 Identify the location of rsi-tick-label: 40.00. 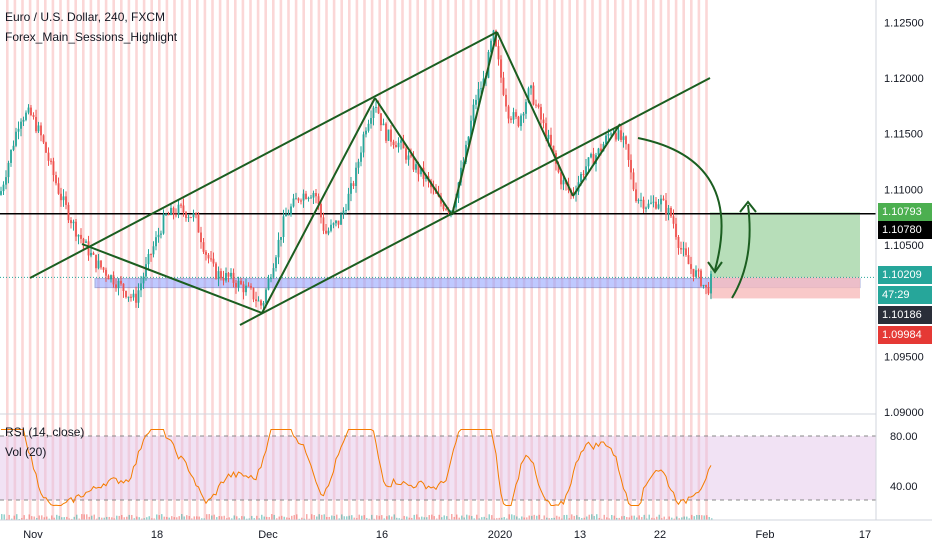
(904, 487).